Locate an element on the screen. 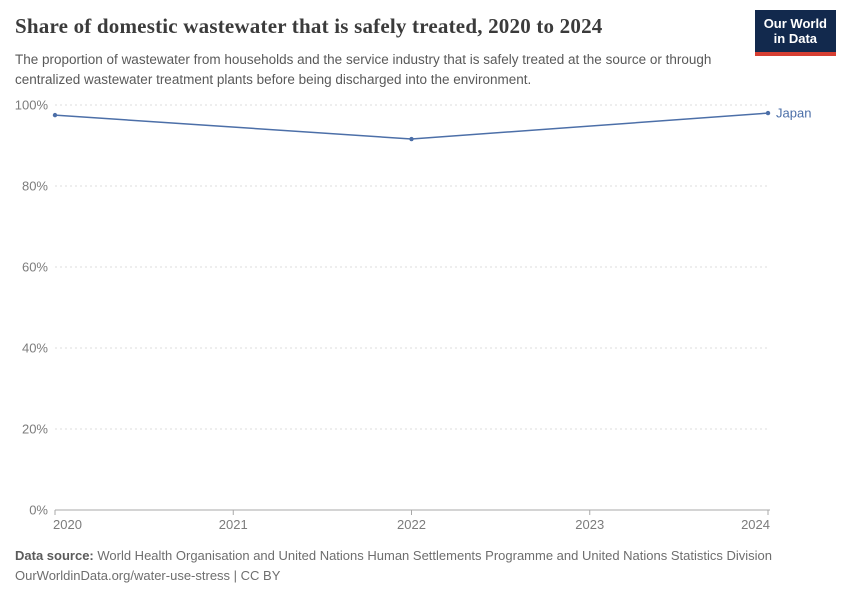 This screenshot has height=600, width=850. y-tick-label: 60% is located at coordinates (35, 267).